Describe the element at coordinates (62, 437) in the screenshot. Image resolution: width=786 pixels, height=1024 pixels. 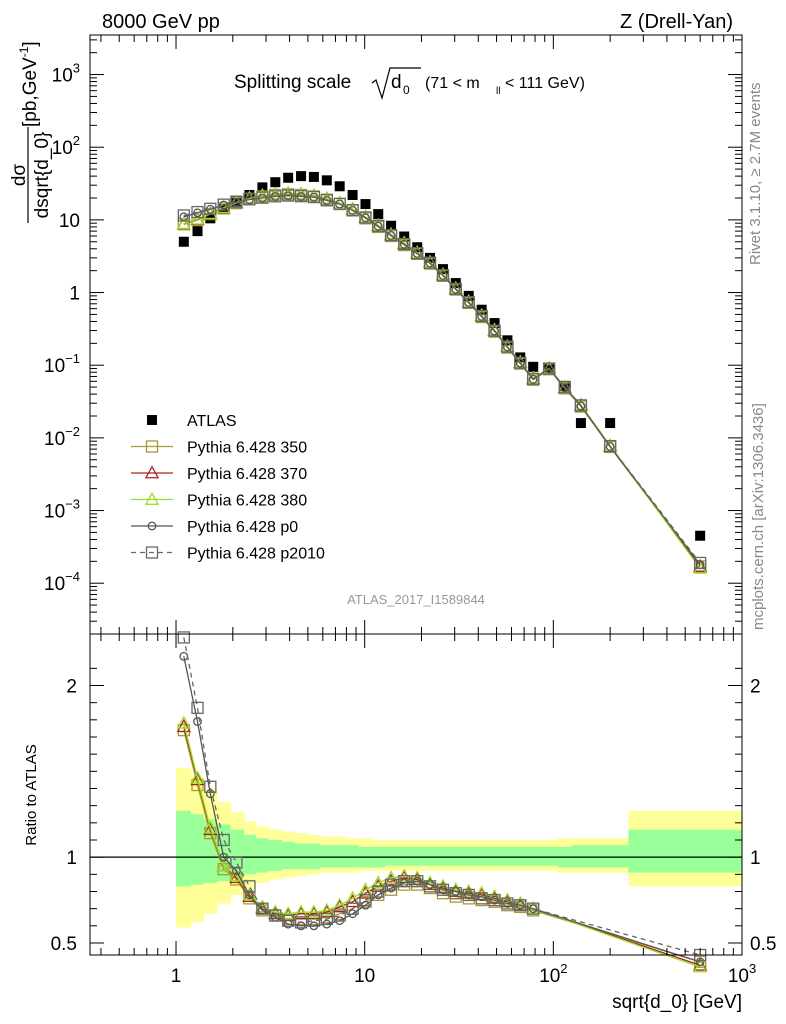
I see `y-tick-label: 10⁻²` at that location.